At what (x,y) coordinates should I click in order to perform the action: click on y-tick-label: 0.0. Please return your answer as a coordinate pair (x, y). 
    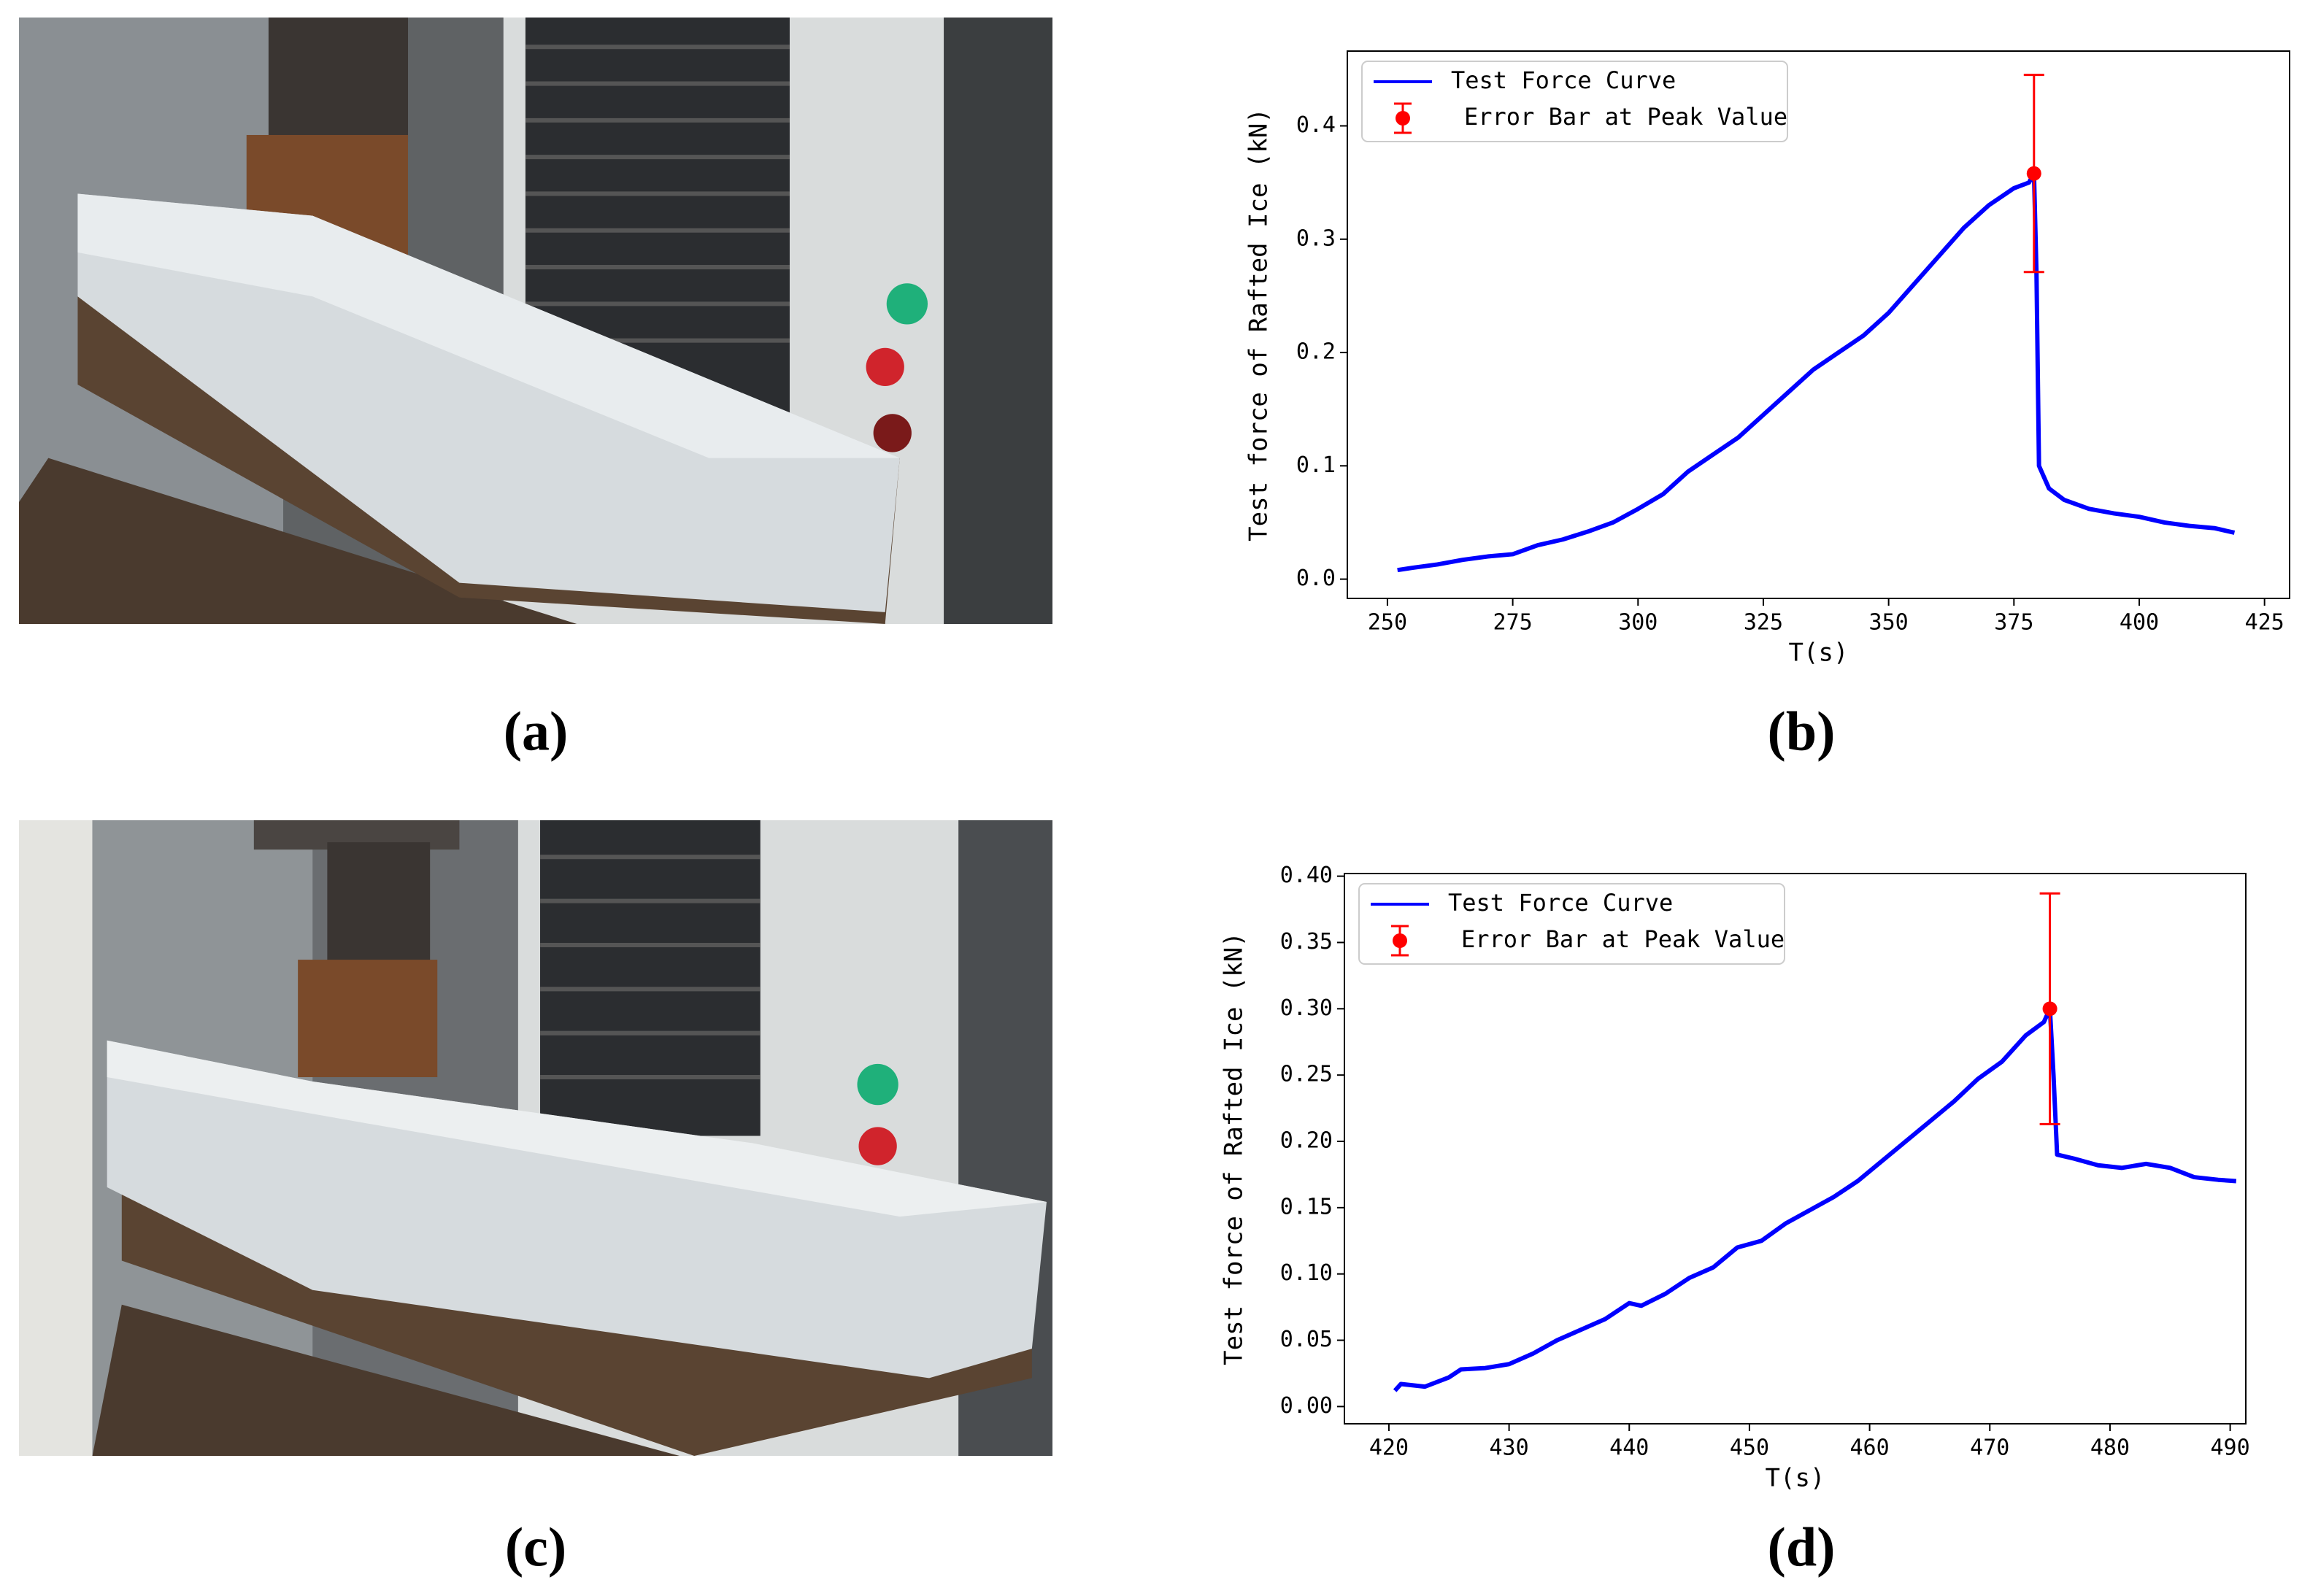
    Looking at the image, I should click on (1316, 578).